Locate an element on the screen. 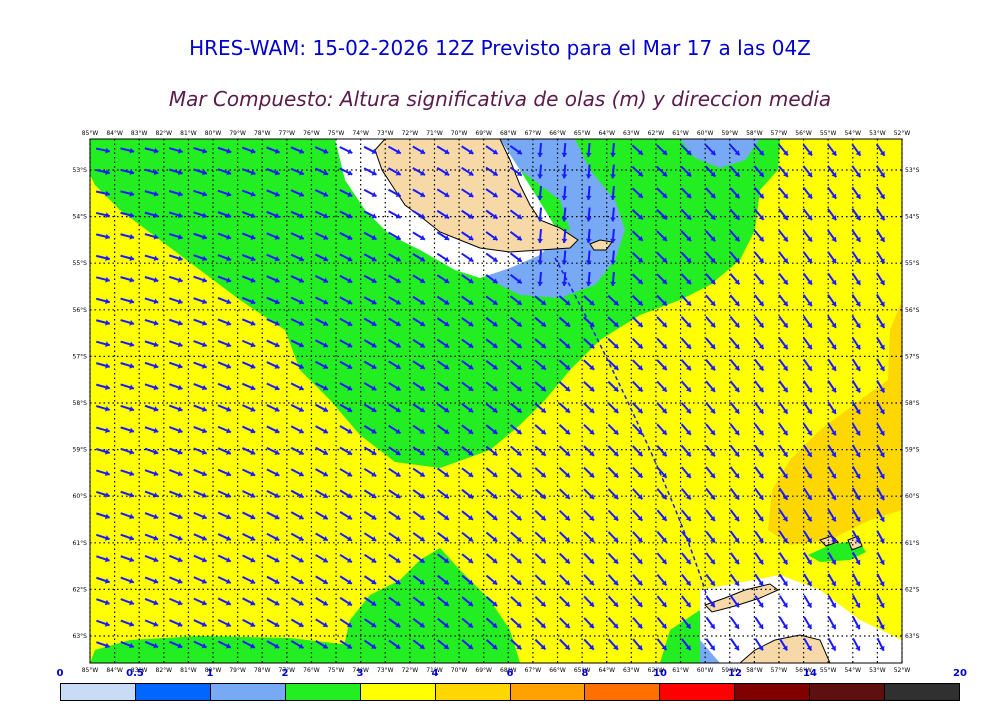 This screenshot has height=707, width=1000. latitude-label: 53°S is located at coordinates (80, 170).